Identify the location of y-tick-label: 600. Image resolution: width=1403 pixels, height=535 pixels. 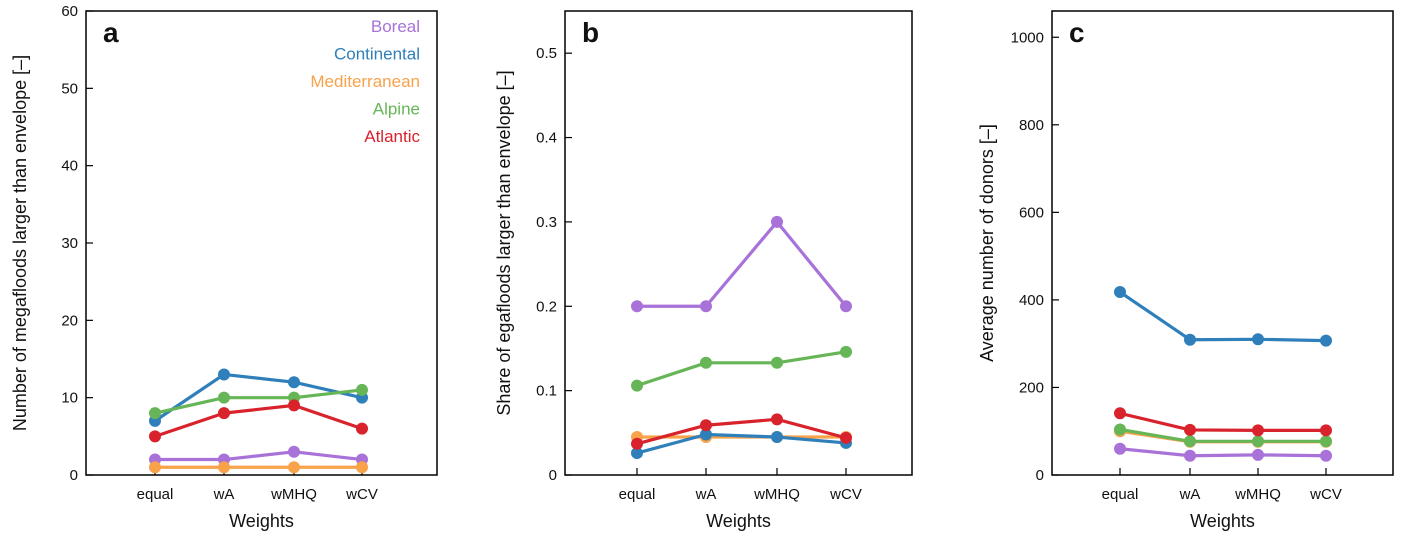
(1031, 212).